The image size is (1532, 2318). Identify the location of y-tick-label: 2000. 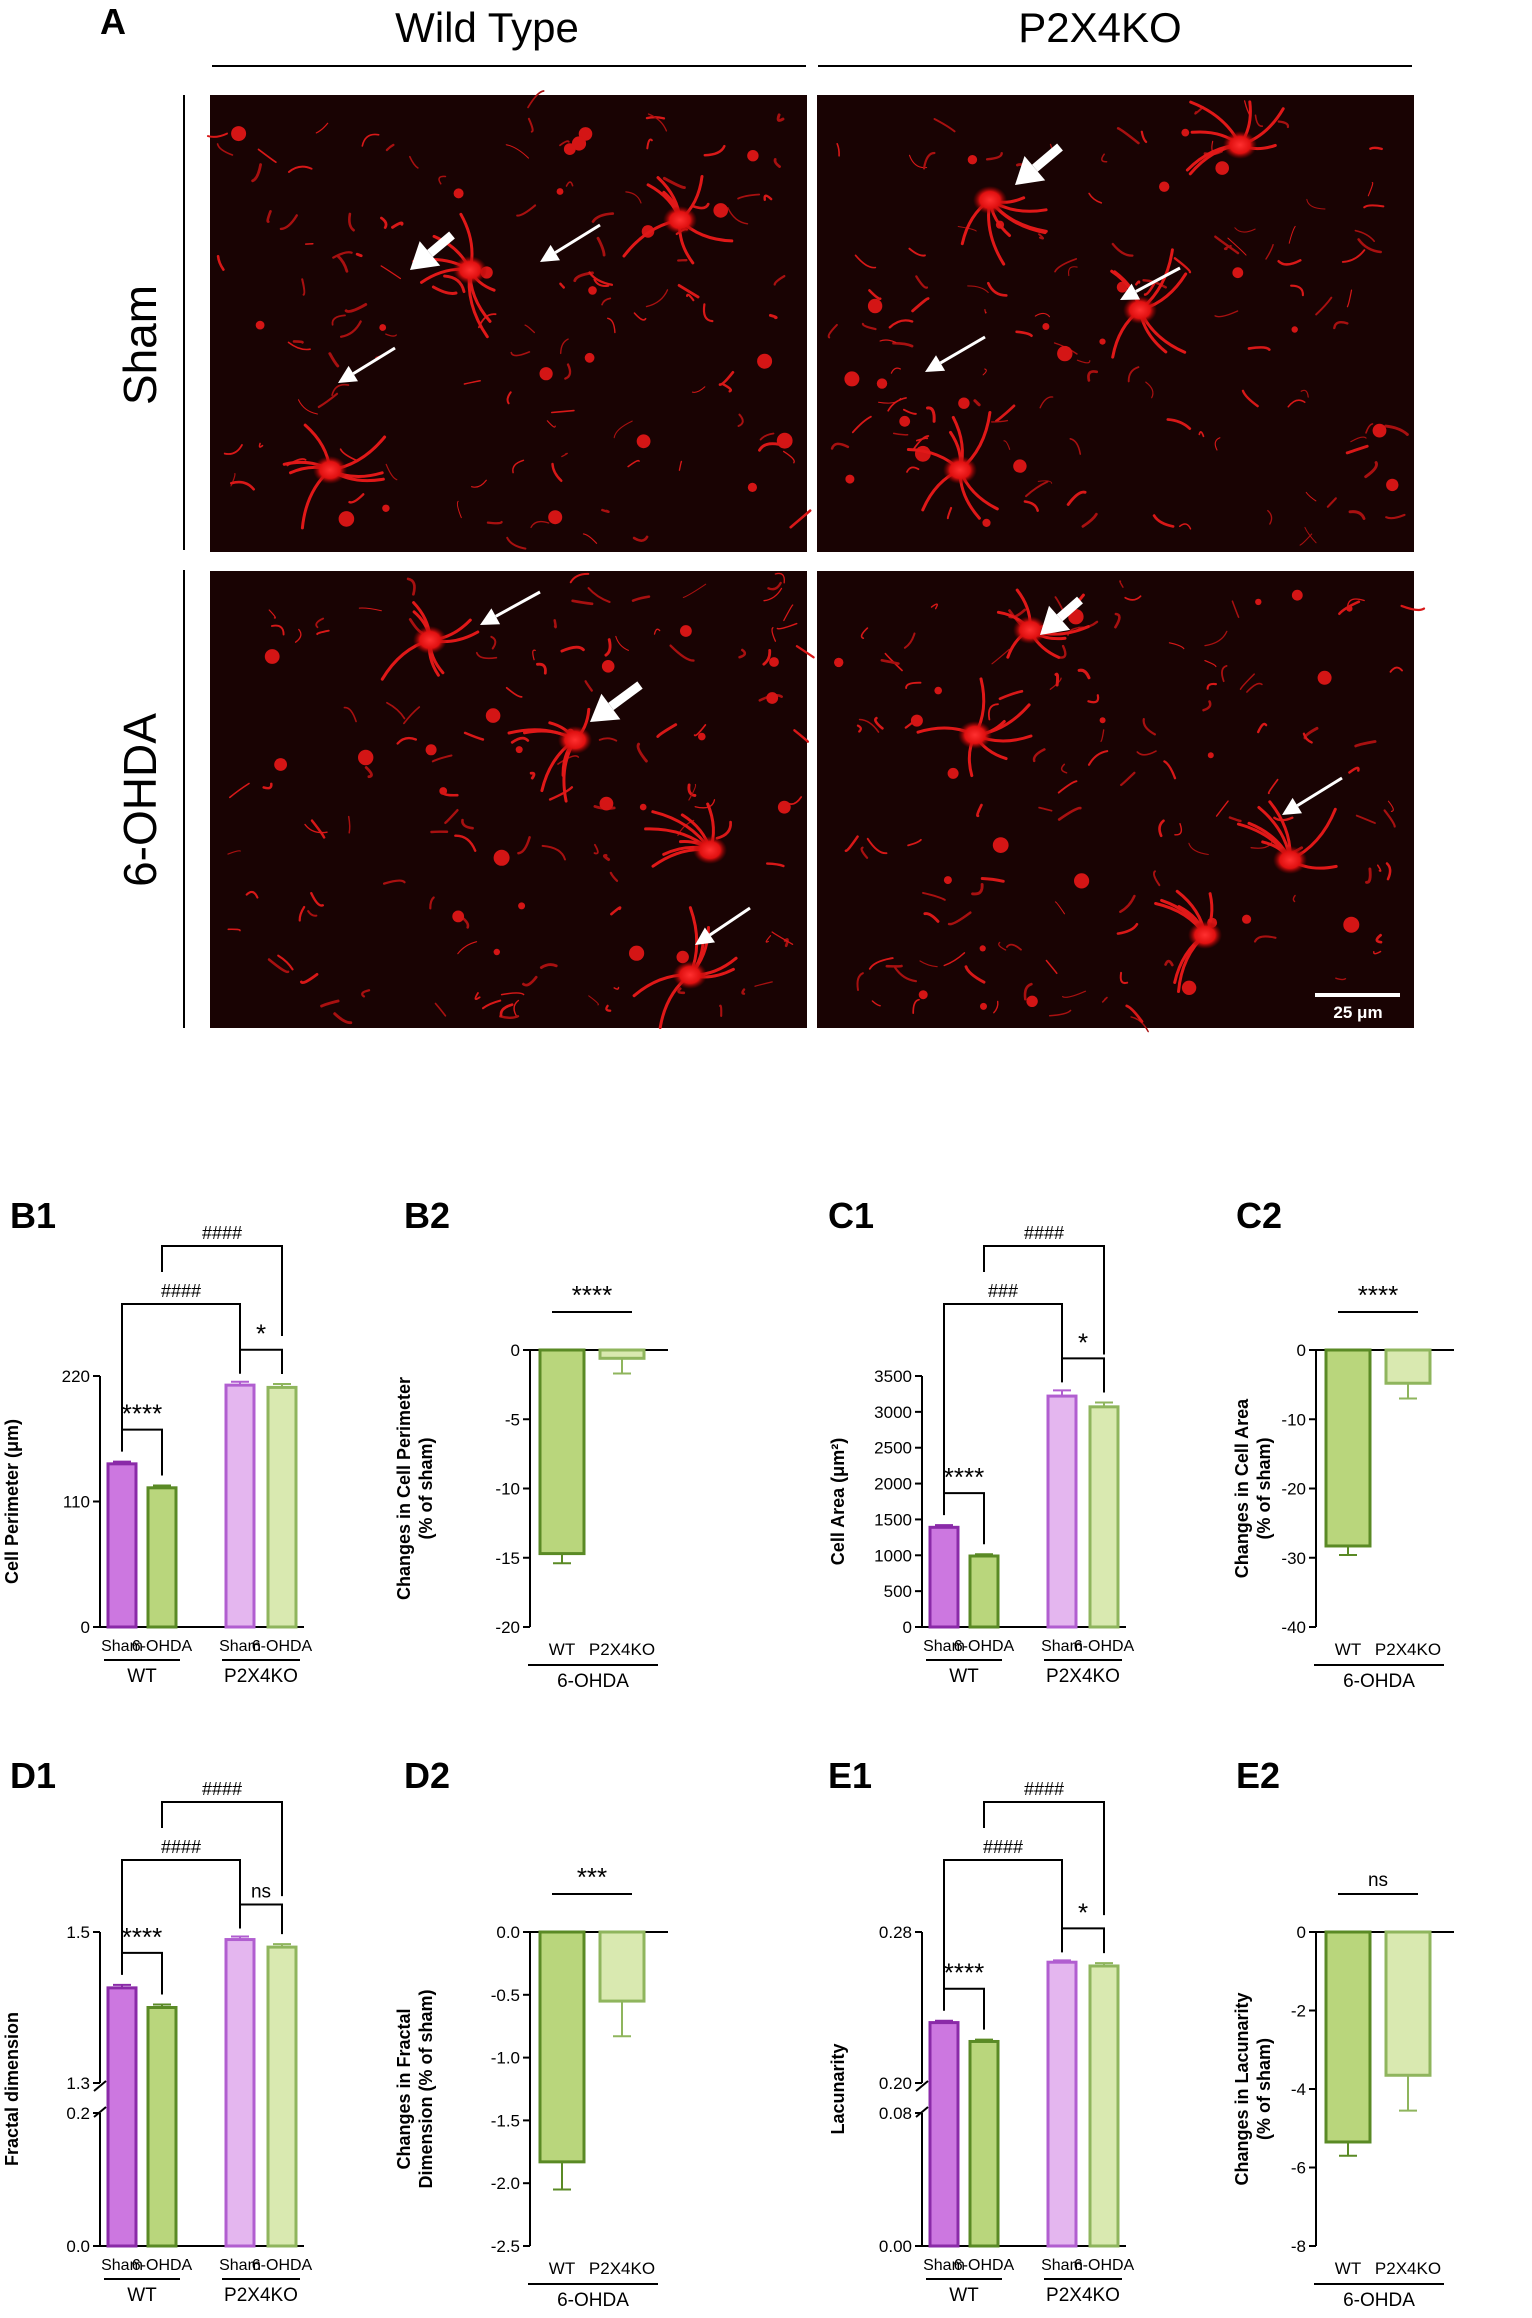
(893, 1484).